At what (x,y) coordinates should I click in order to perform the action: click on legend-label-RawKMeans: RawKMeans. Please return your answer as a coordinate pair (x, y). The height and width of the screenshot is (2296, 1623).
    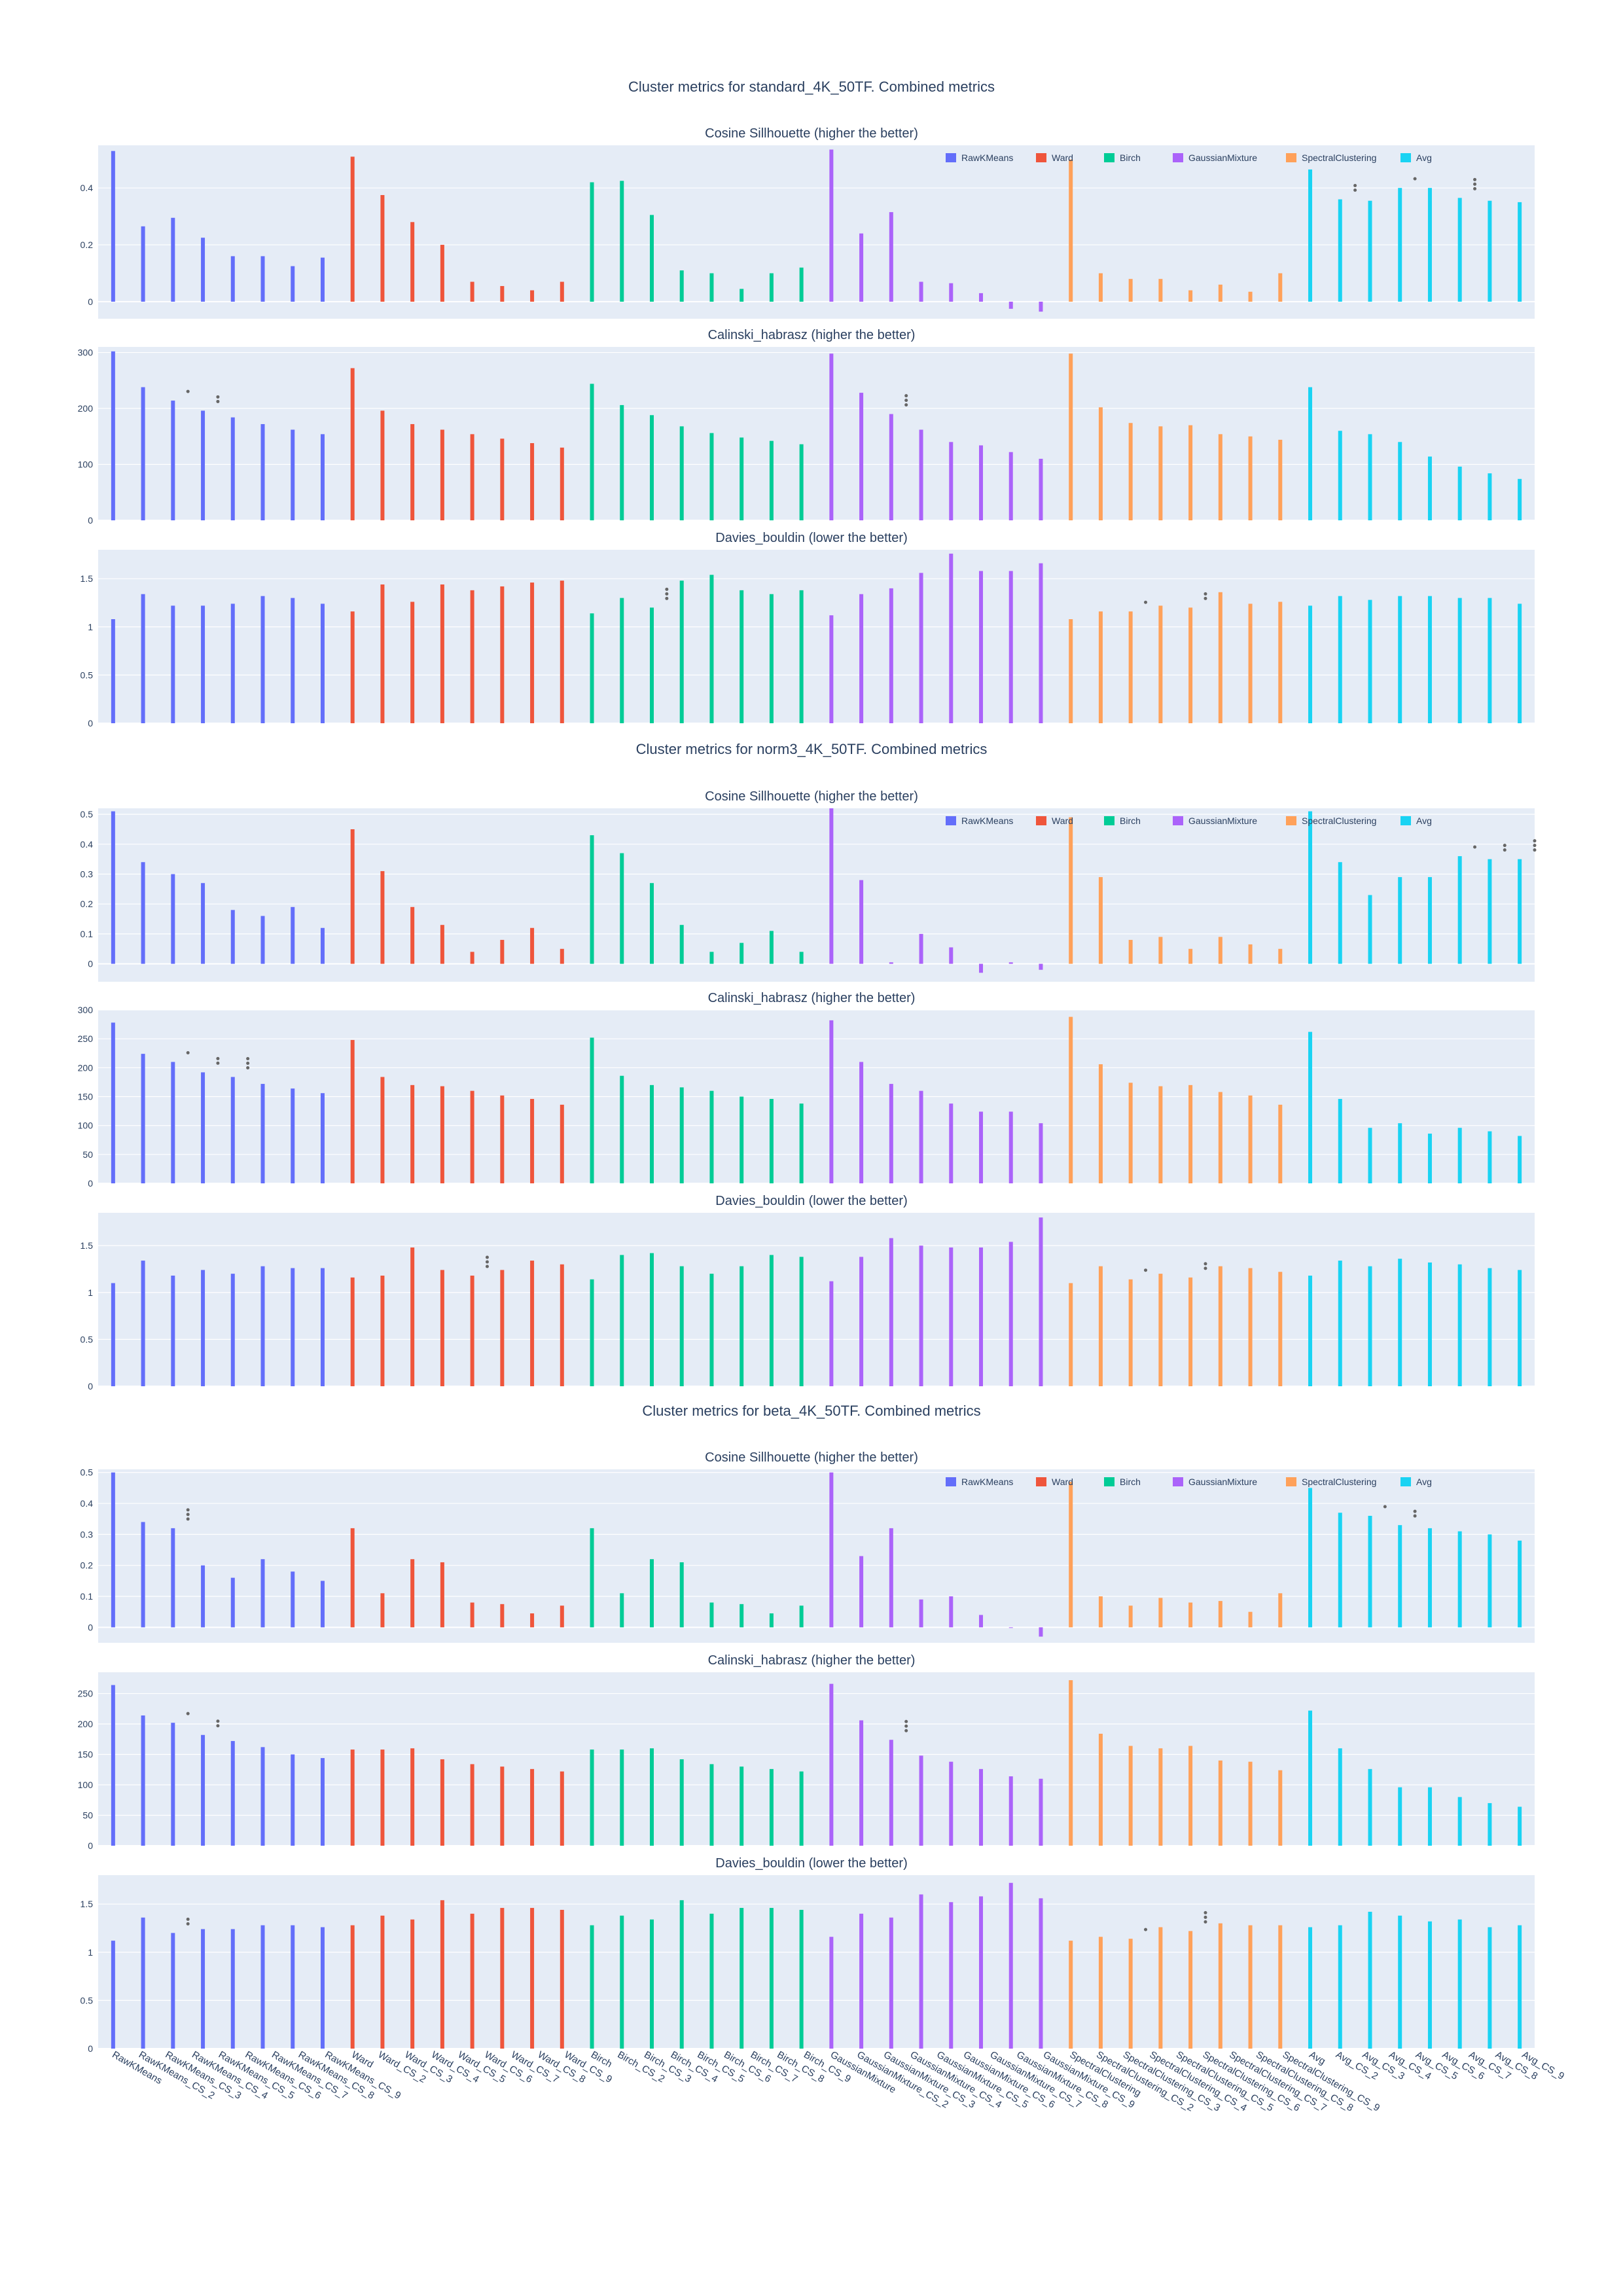
    Looking at the image, I should click on (987, 821).